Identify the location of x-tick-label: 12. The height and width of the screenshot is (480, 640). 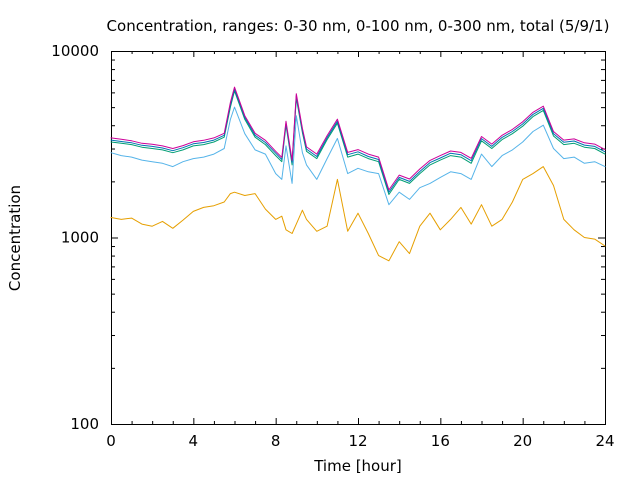
(357, 441).